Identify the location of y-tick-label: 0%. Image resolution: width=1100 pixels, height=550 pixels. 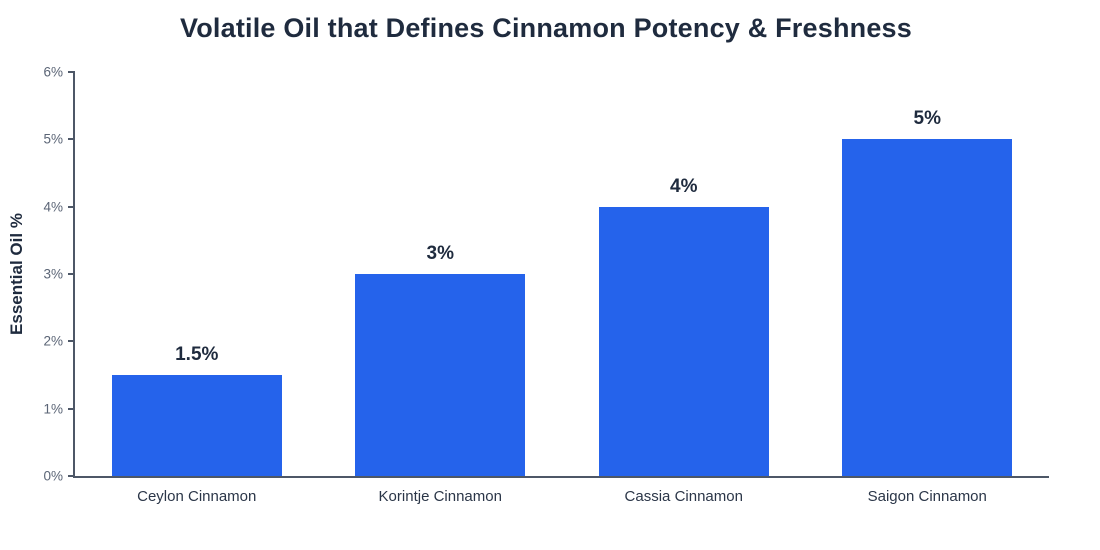
(53, 476).